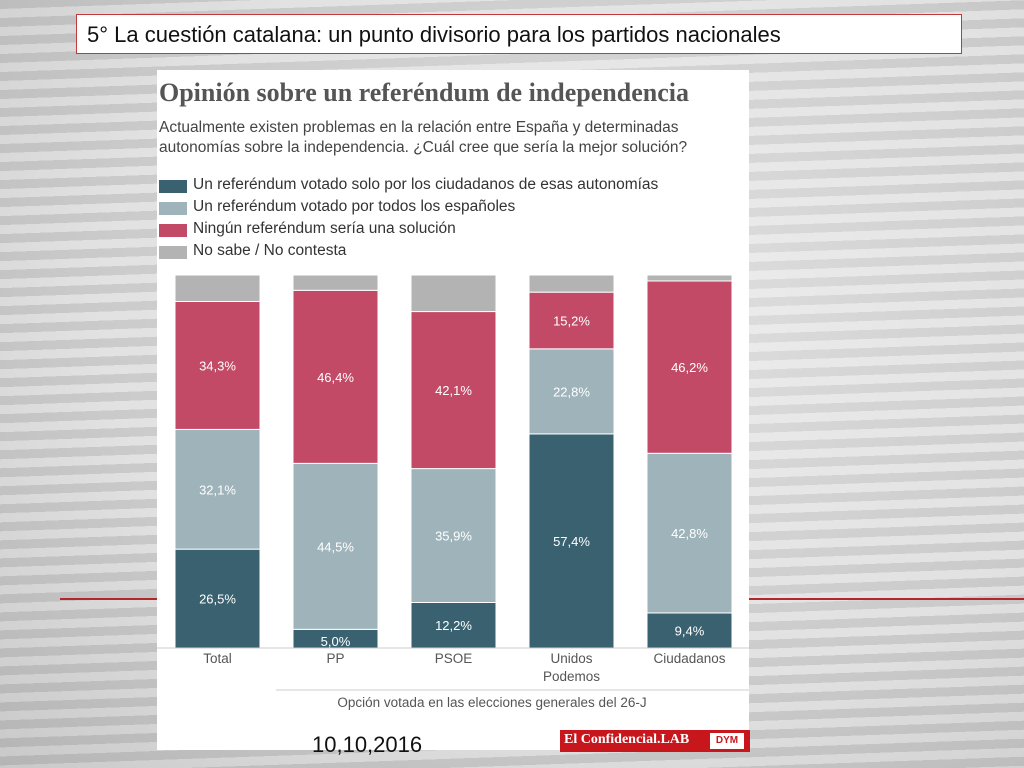 The image size is (1024, 768). I want to click on slide-date: 10,10,2016, so click(367, 744).